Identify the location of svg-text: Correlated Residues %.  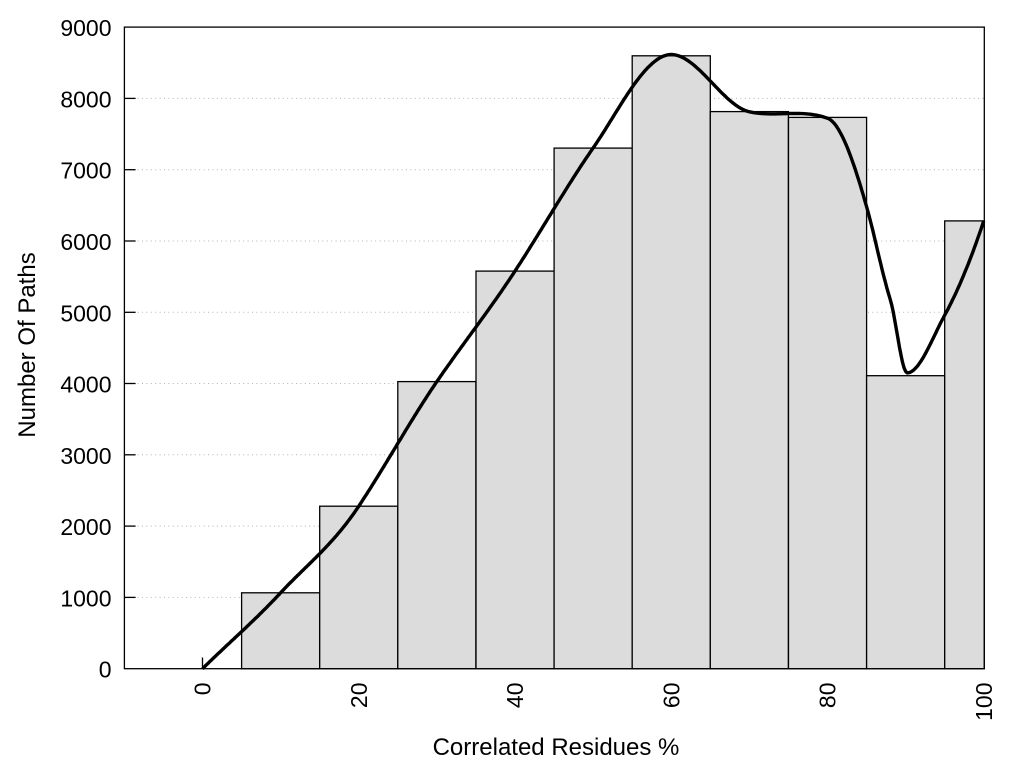
(556, 747).